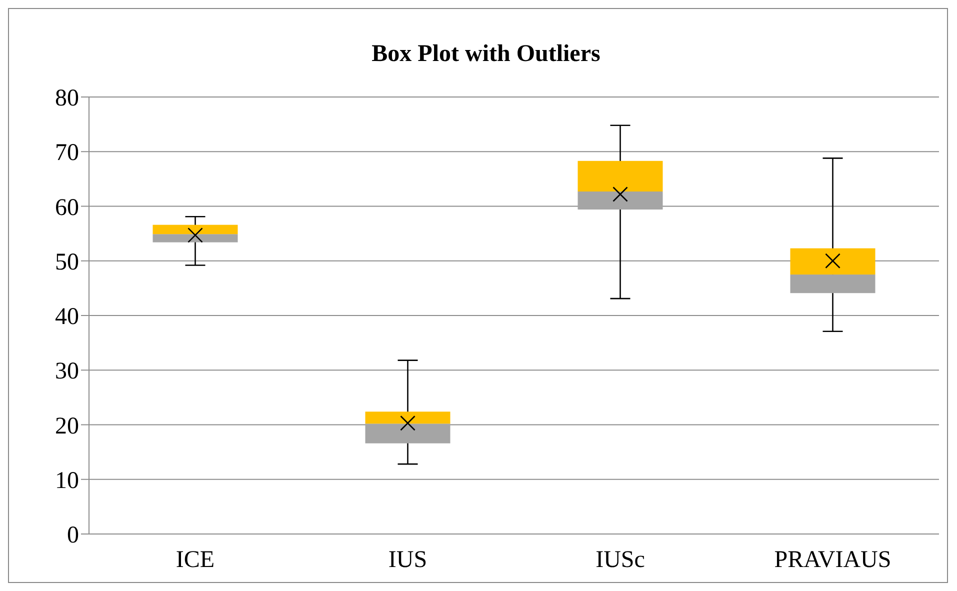 The width and height of the screenshot is (957, 591). What do you see at coordinates (620, 560) in the screenshot?
I see `x-tick-label: IUSc` at bounding box center [620, 560].